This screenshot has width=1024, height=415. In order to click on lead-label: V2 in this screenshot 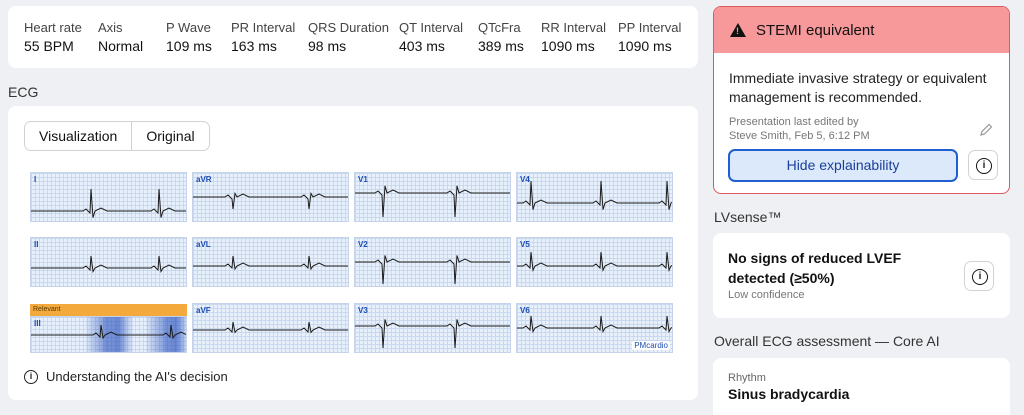, I will do `click(363, 244)`.